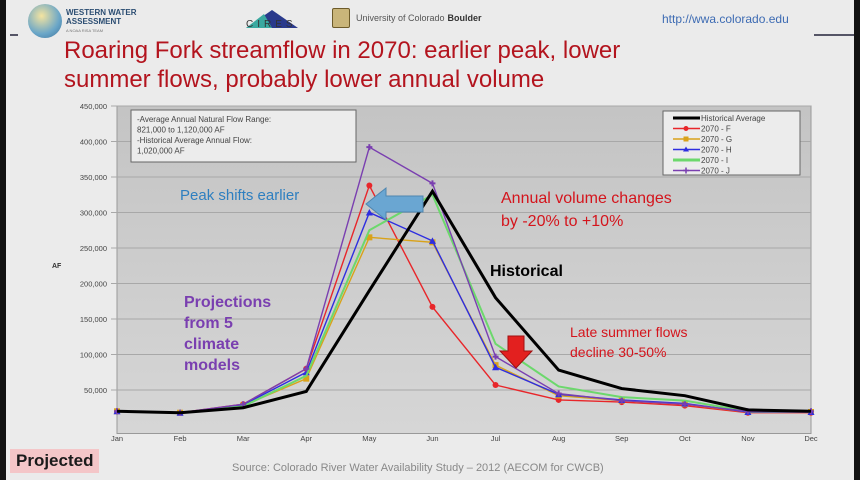 This screenshot has height=480, width=860. I want to click on annotation-historical: Historical, so click(526, 271).